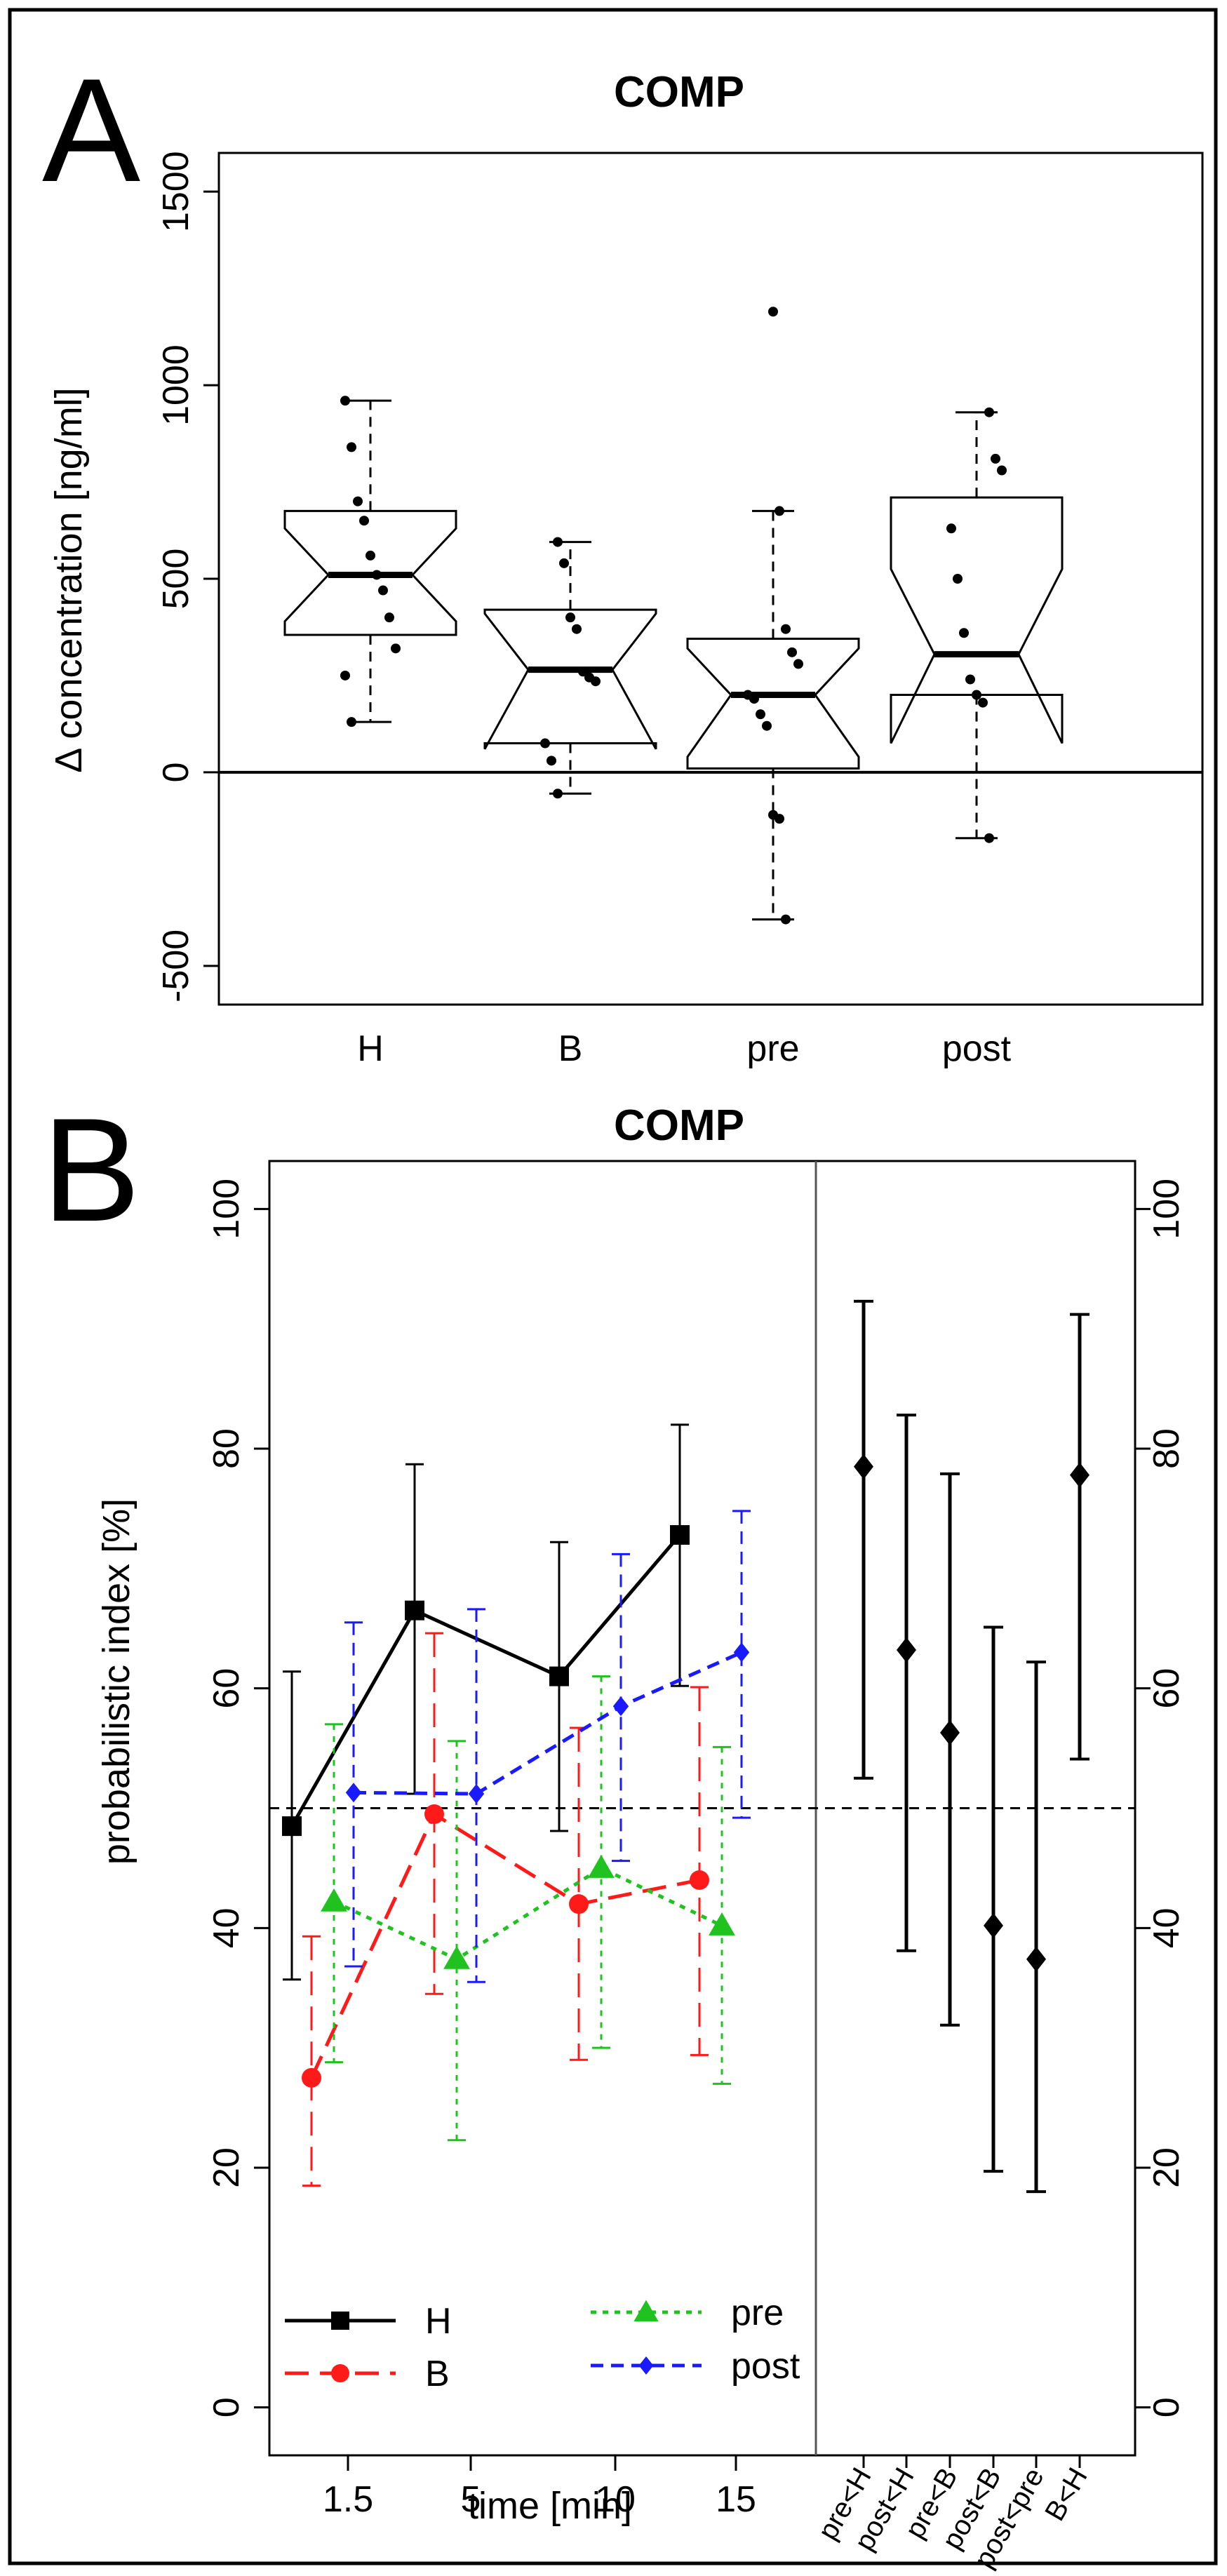  Describe the element at coordinates (116, 1681) in the screenshot. I see `panel-b-y-axis-label: probabilistic index [%]` at that location.